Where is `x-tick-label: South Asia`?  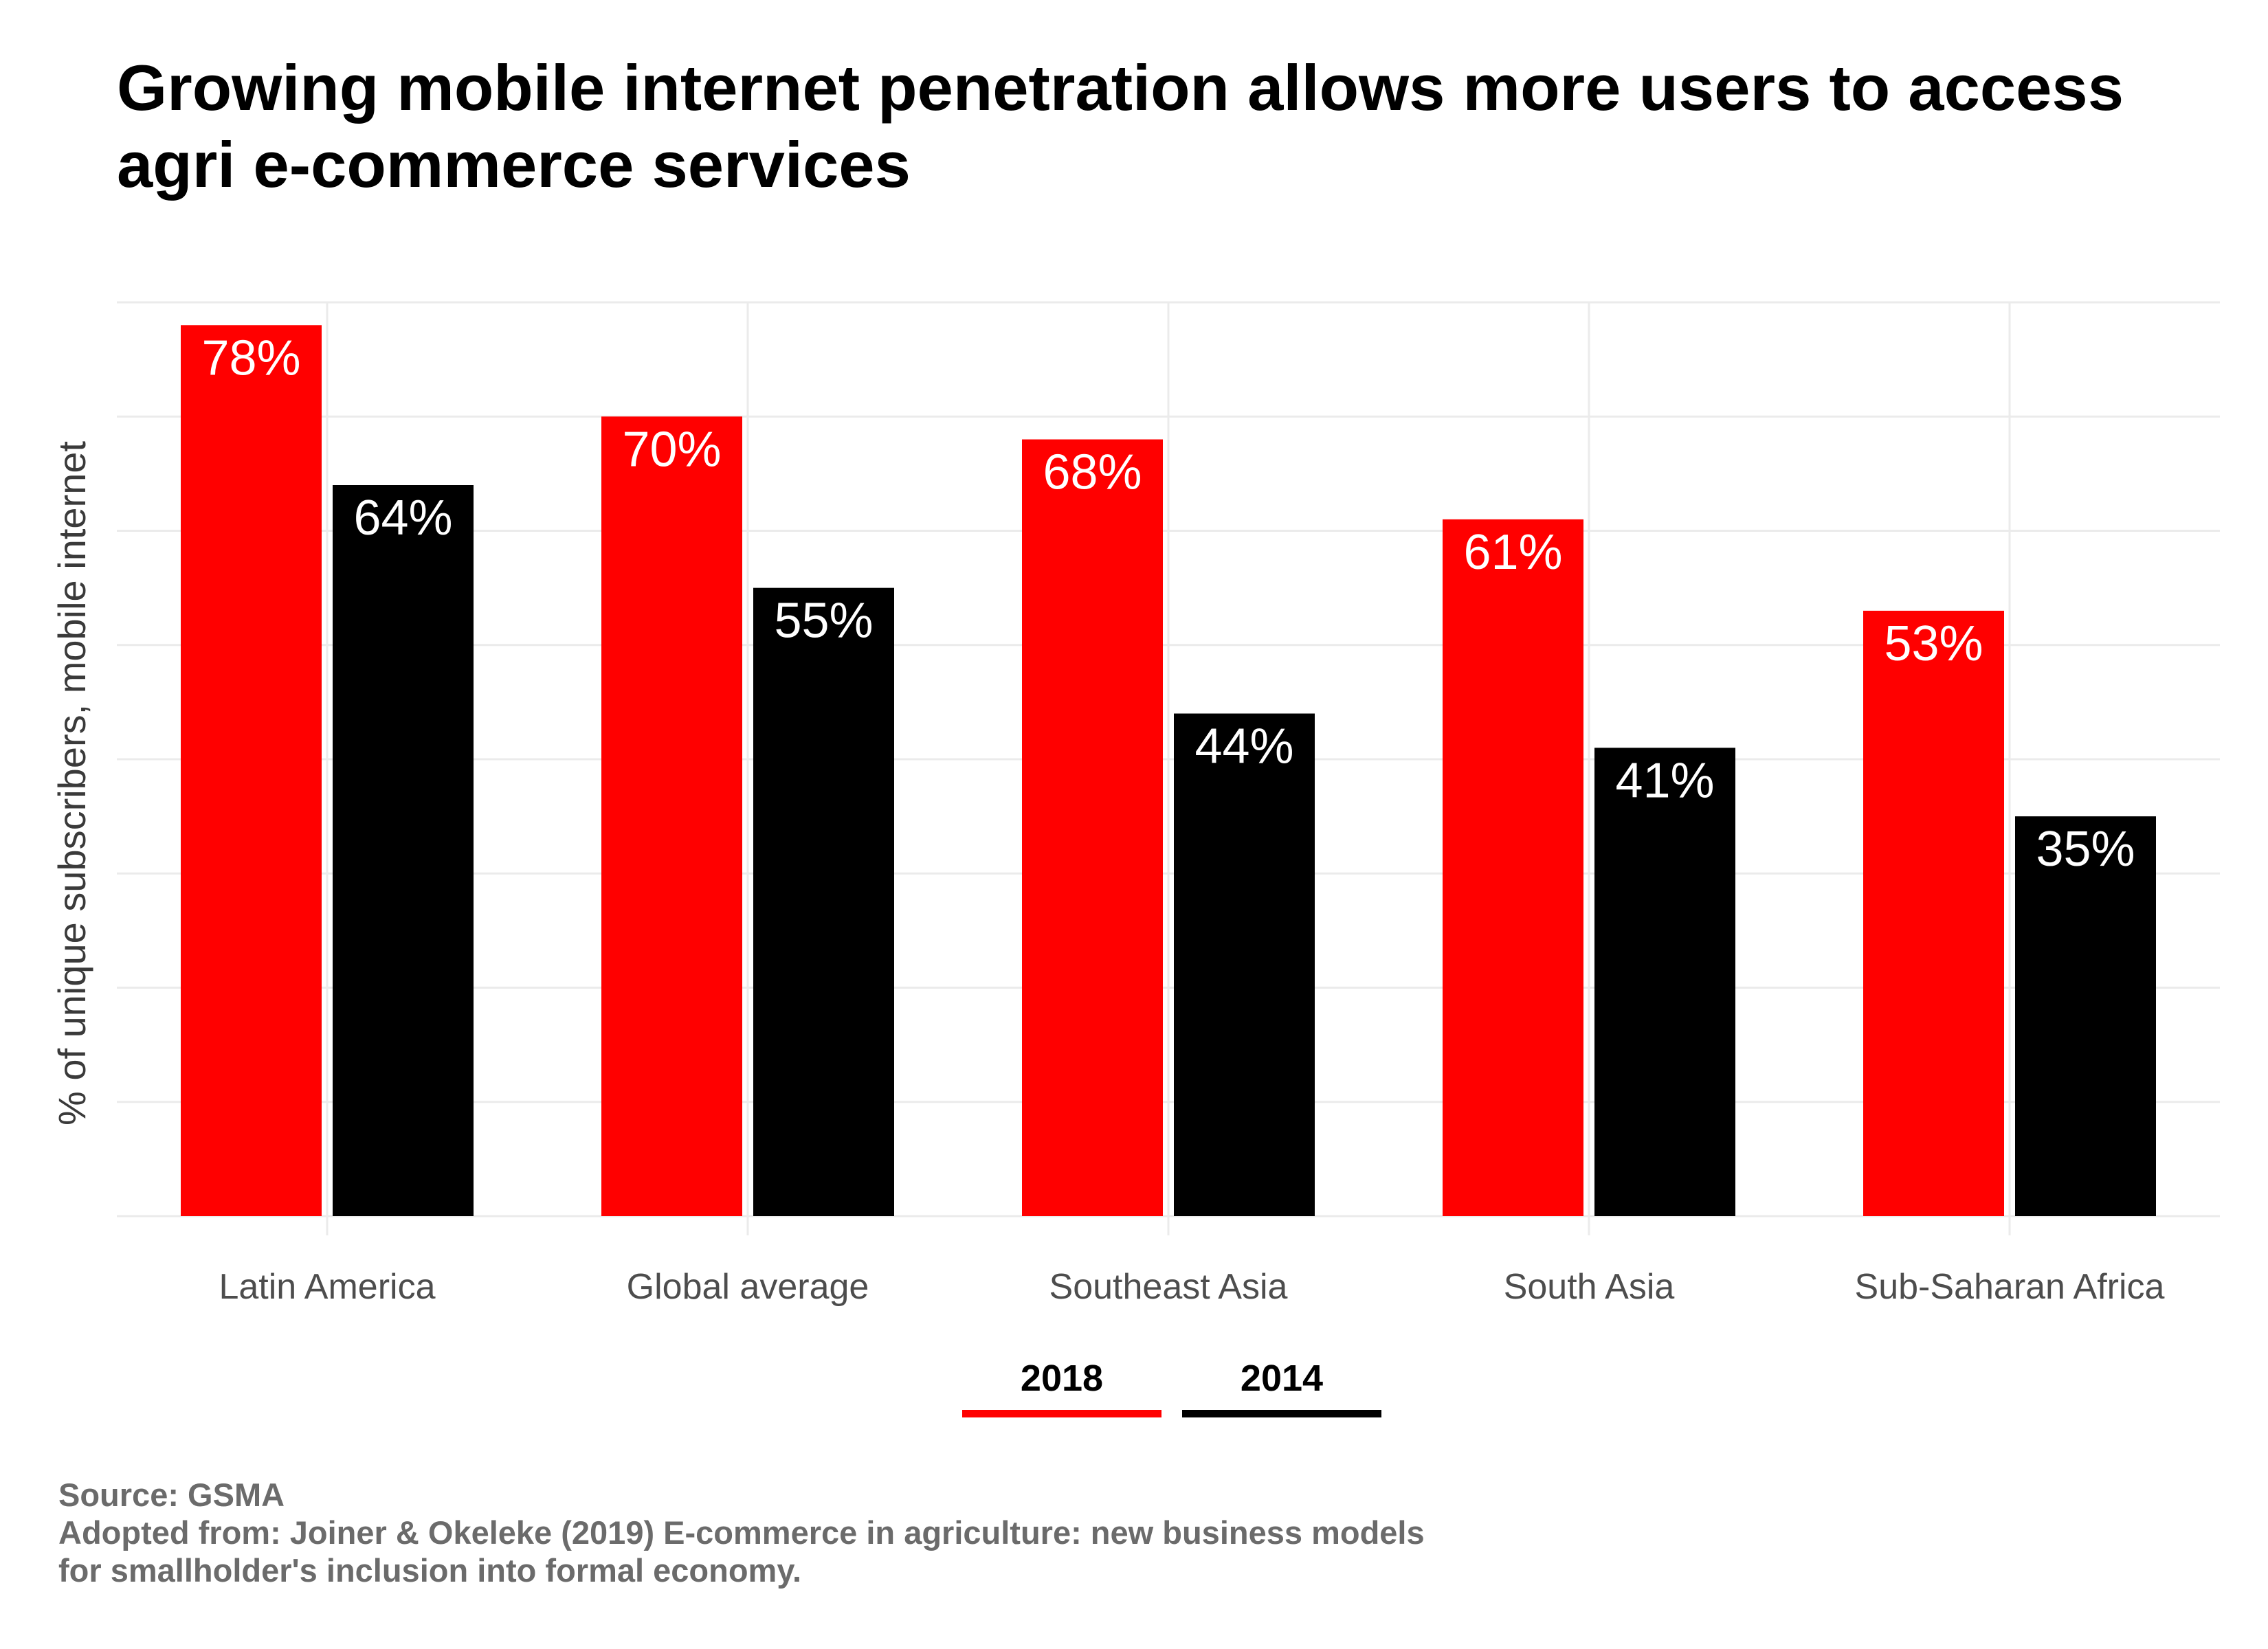 x-tick-label: South Asia is located at coordinates (1590, 1287).